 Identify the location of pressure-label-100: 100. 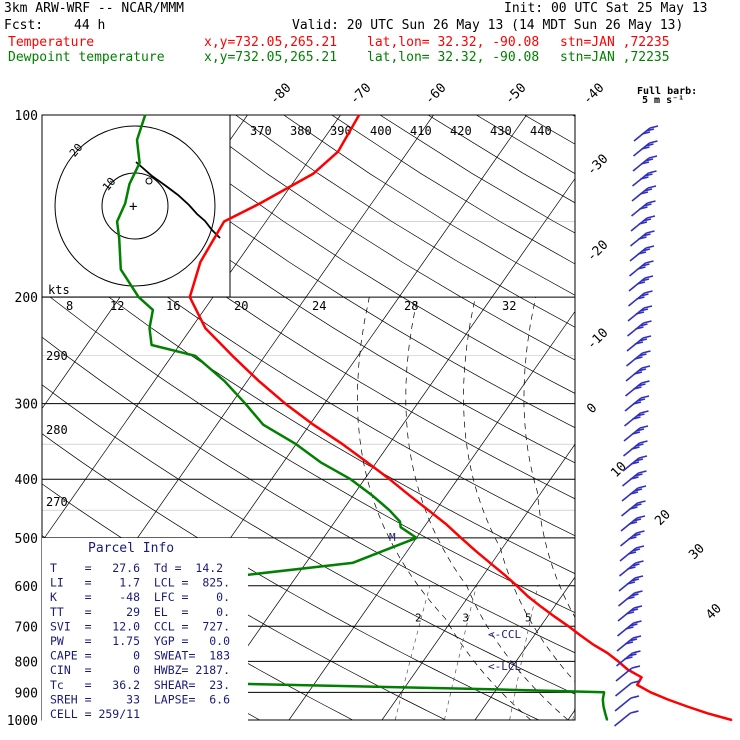
(26, 116).